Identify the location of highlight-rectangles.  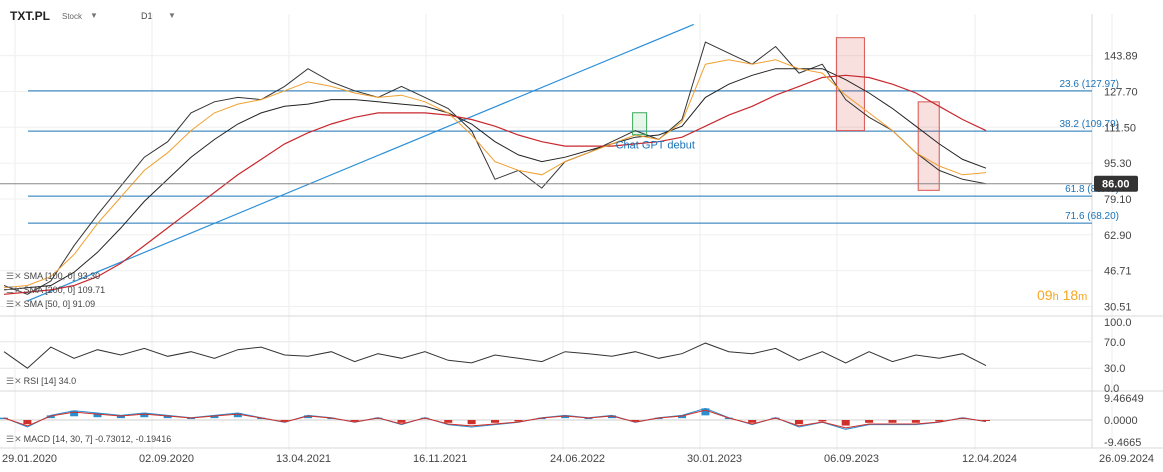
(887, 114).